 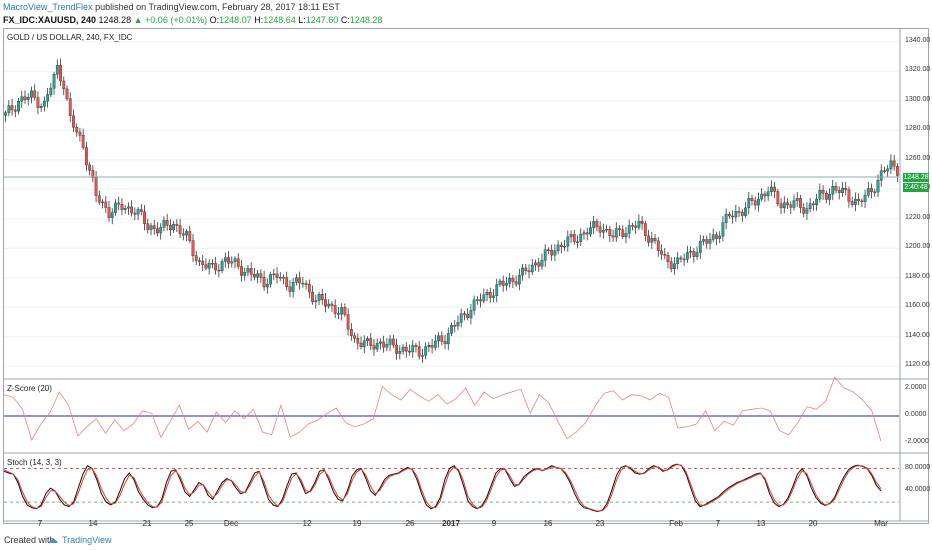 What do you see at coordinates (813, 523) in the screenshot?
I see `time-axis-tick: 20` at bounding box center [813, 523].